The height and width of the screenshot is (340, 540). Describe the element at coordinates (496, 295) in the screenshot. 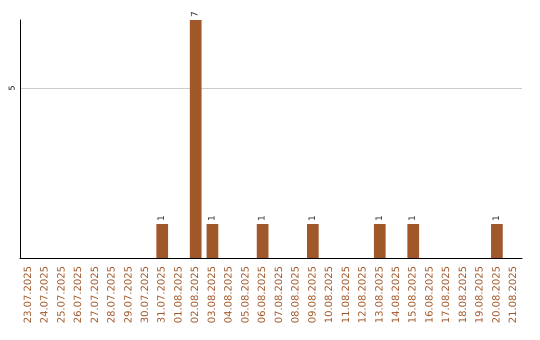

I see `x-tick-label: 20.08.2025` at that location.